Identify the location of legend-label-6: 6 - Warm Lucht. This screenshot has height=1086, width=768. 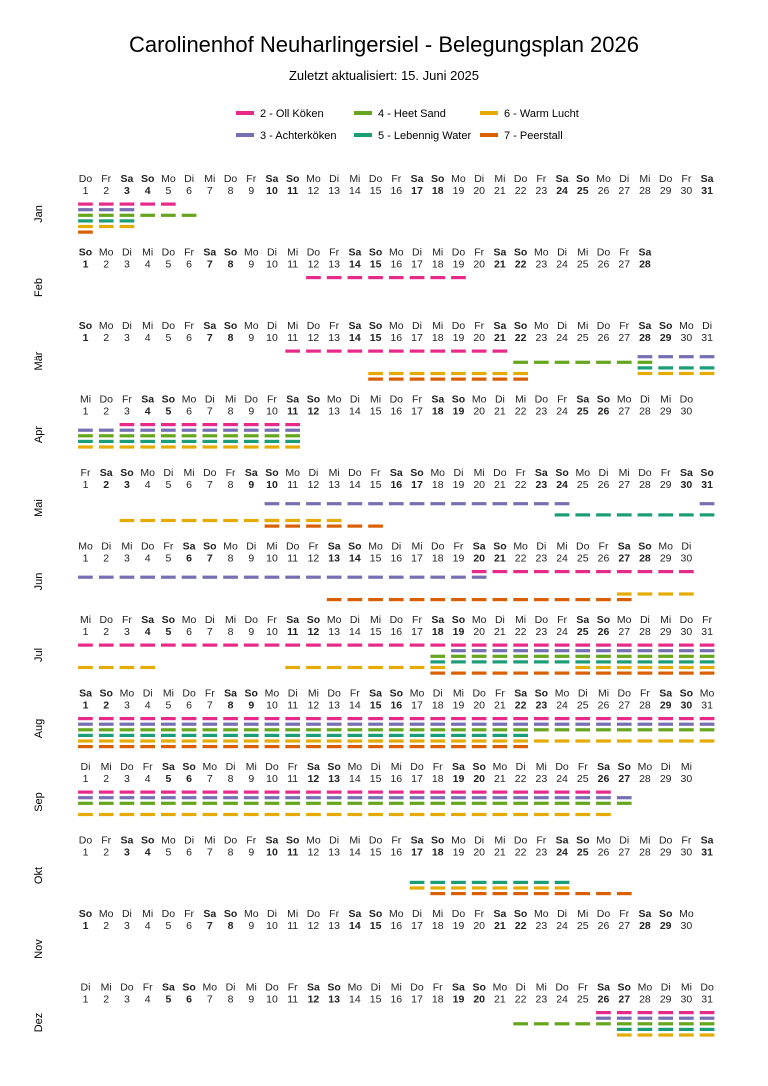
(541, 114).